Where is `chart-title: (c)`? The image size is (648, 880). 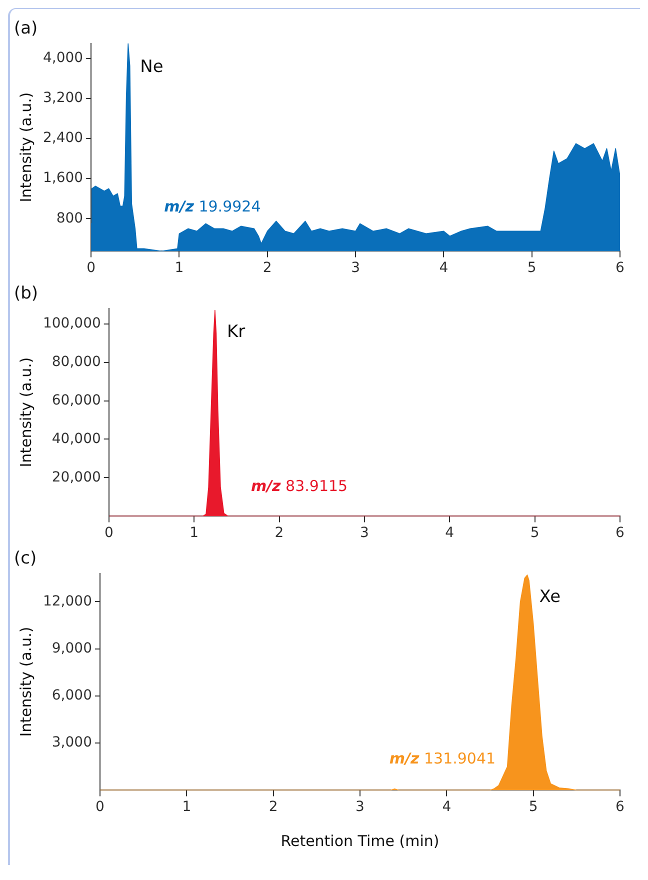 chart-title: (c) is located at coordinates (25, 558).